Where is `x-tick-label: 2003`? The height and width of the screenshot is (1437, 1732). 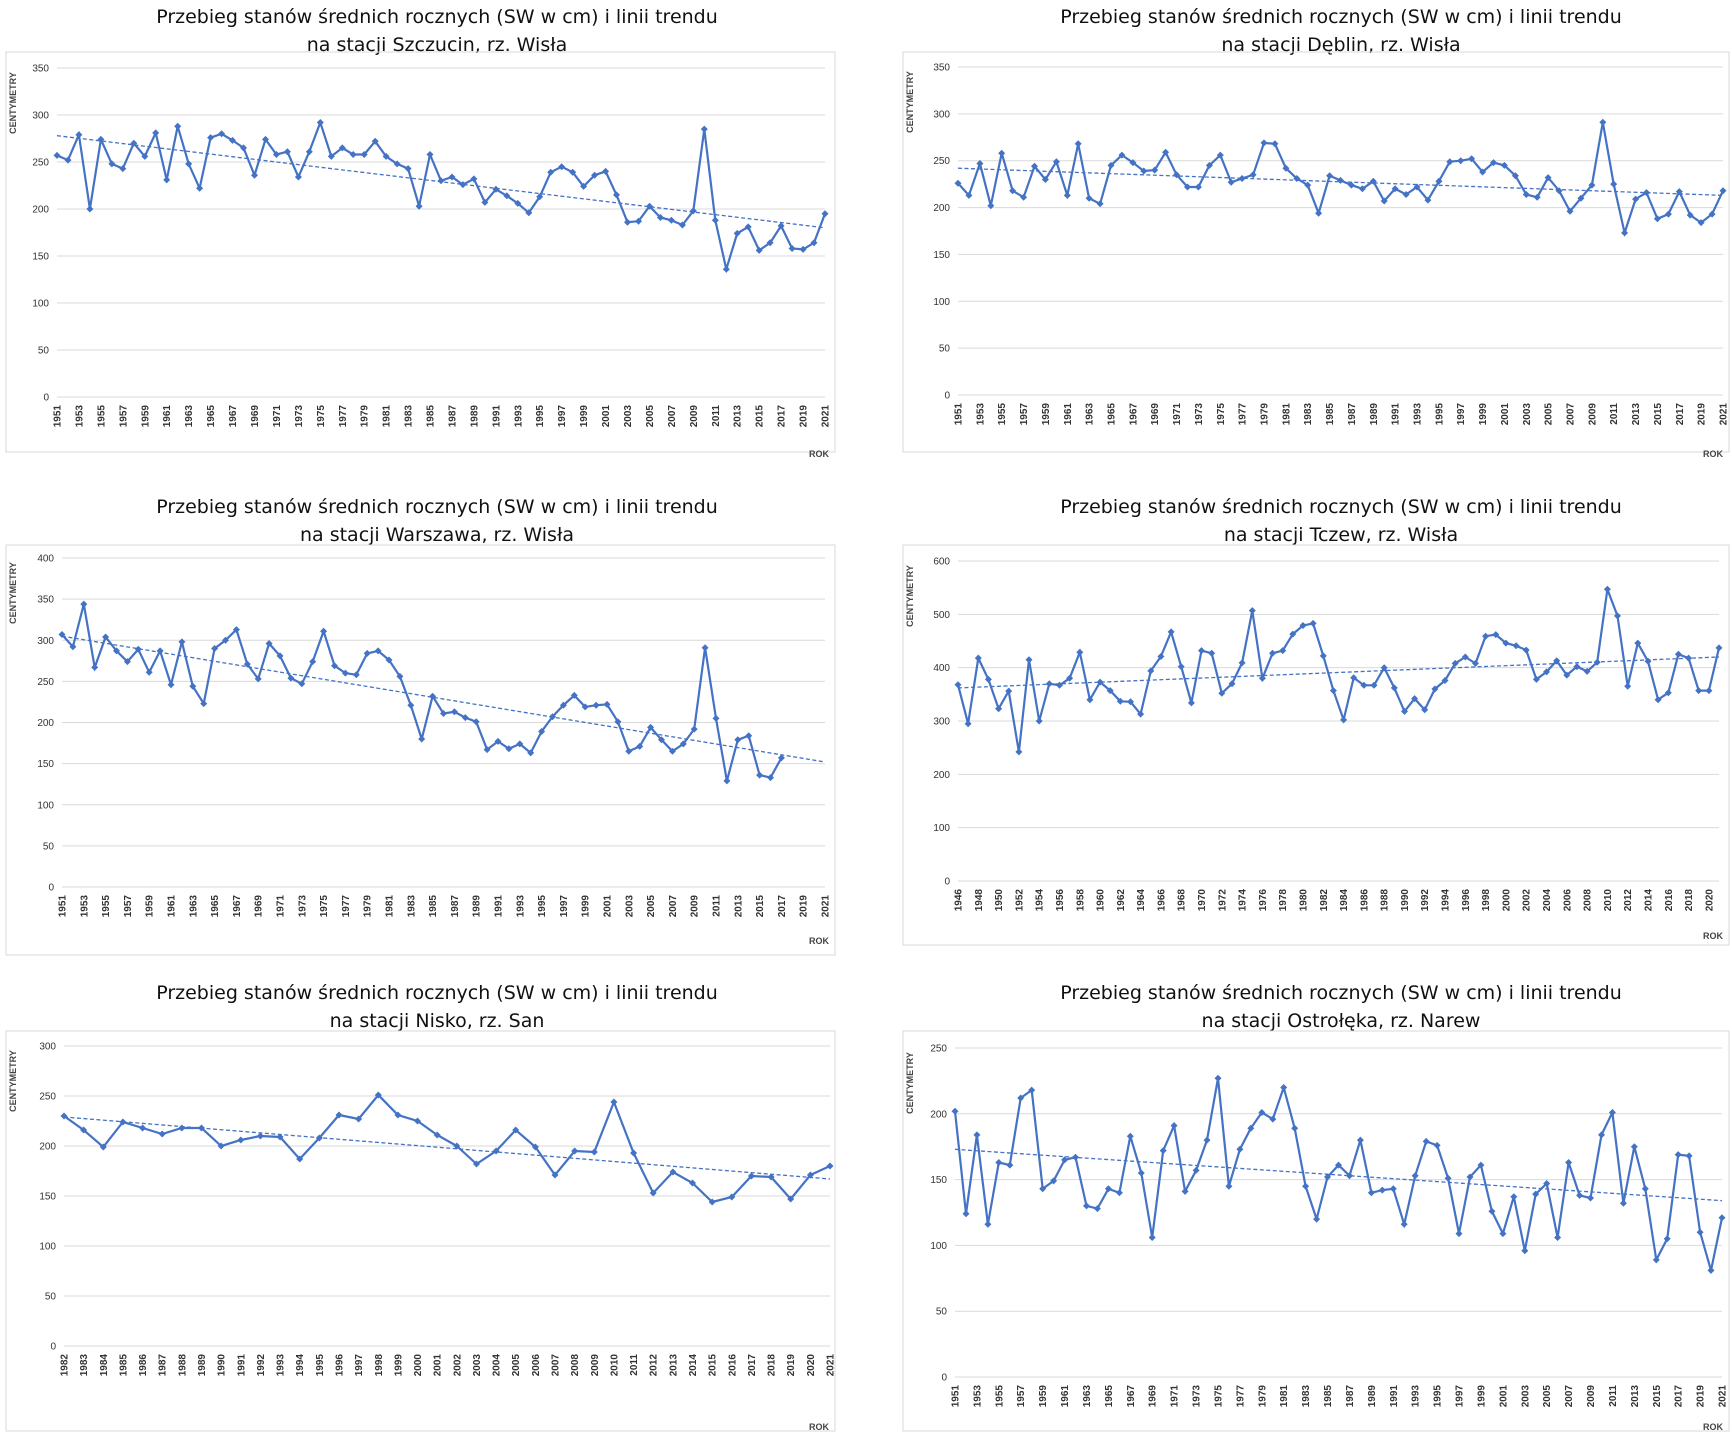 x-tick-label: 2003 is located at coordinates (1525, 1396).